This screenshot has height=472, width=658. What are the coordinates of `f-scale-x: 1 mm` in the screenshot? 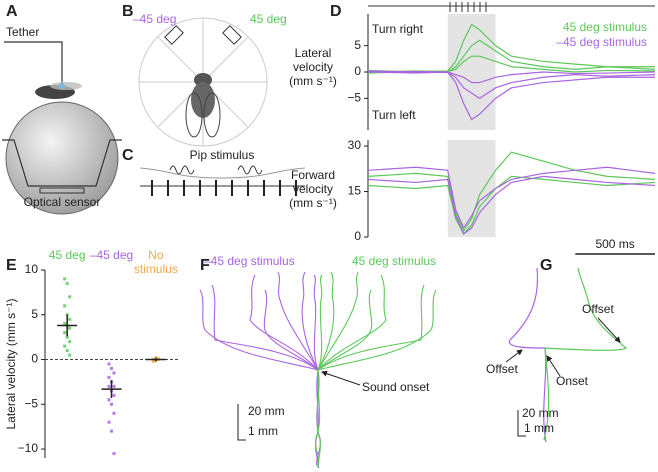 It's located at (263, 431).